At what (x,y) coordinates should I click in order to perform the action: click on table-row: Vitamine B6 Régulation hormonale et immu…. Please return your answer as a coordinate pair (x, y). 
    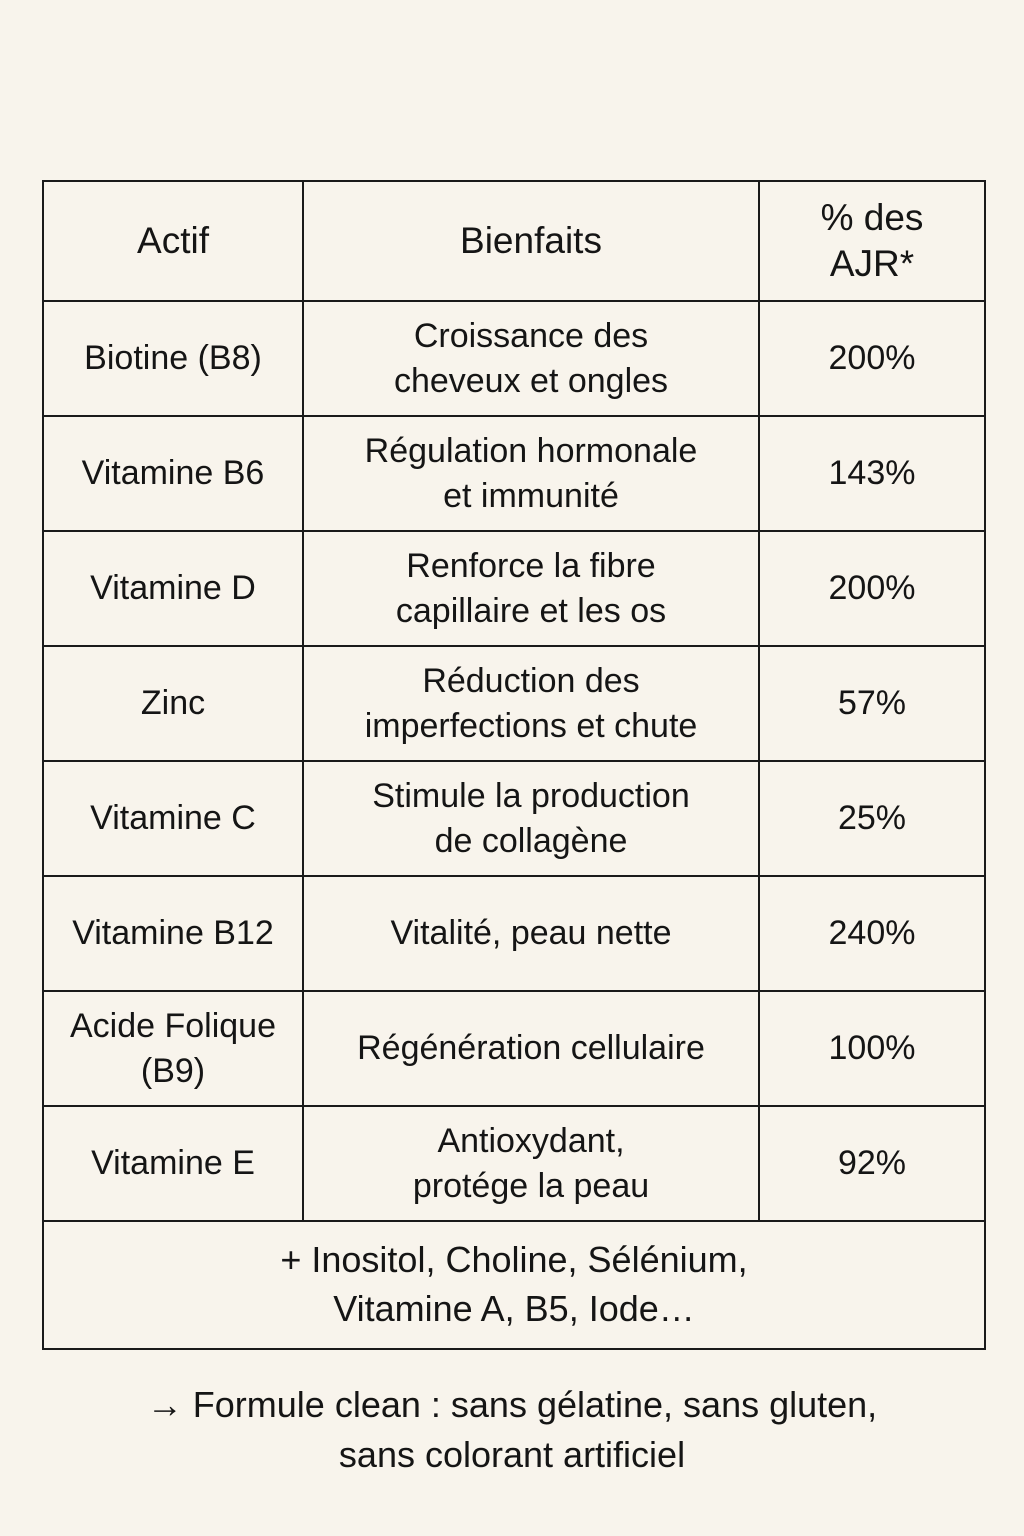
    Looking at the image, I should click on (514, 473).